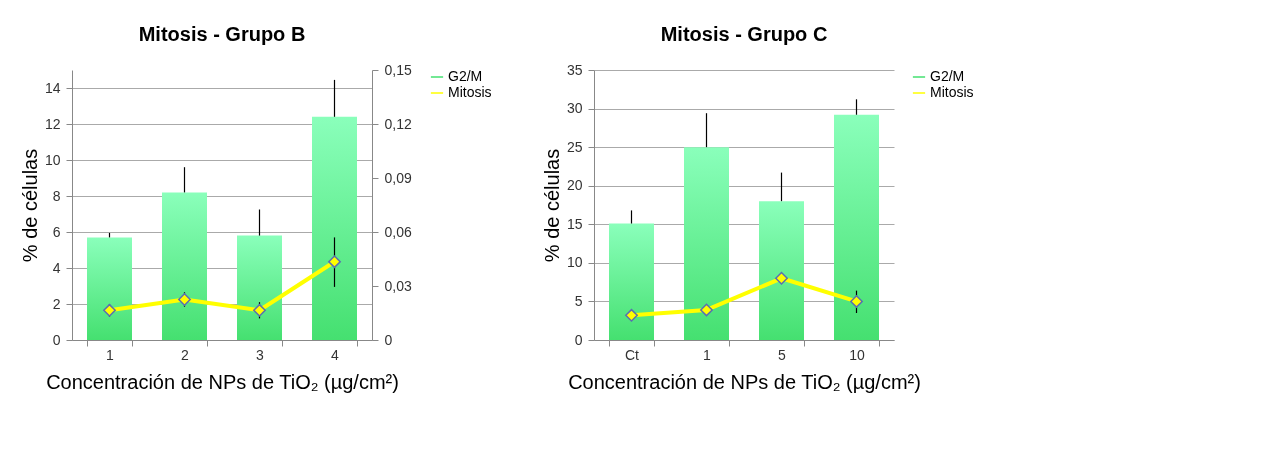 This screenshot has height=474, width=1287. I want to click on y2-tick-label: 0,03, so click(398, 285).